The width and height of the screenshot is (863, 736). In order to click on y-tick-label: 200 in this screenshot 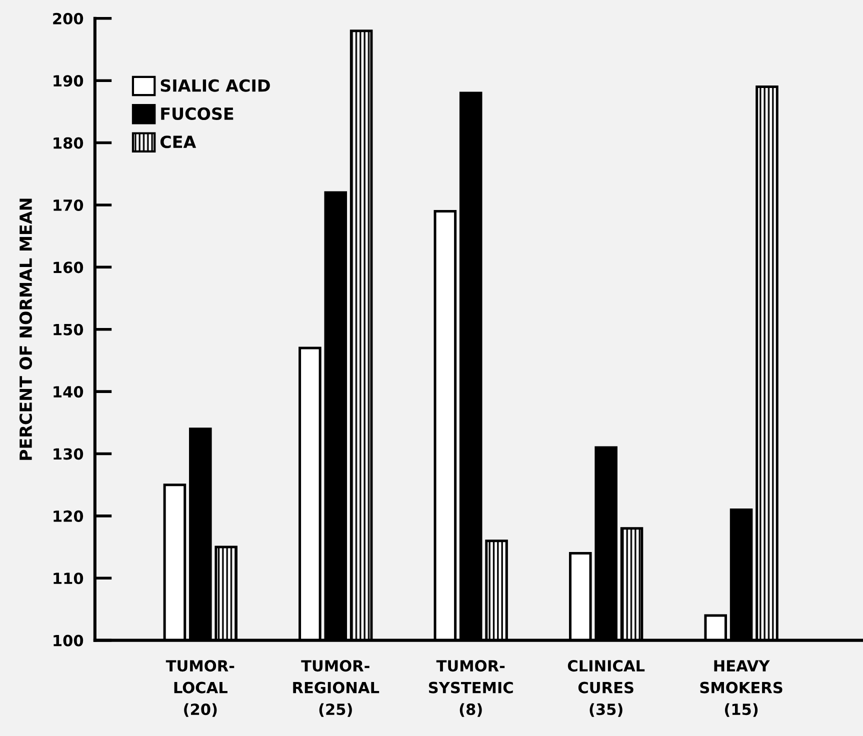, I will do `click(68, 18)`.